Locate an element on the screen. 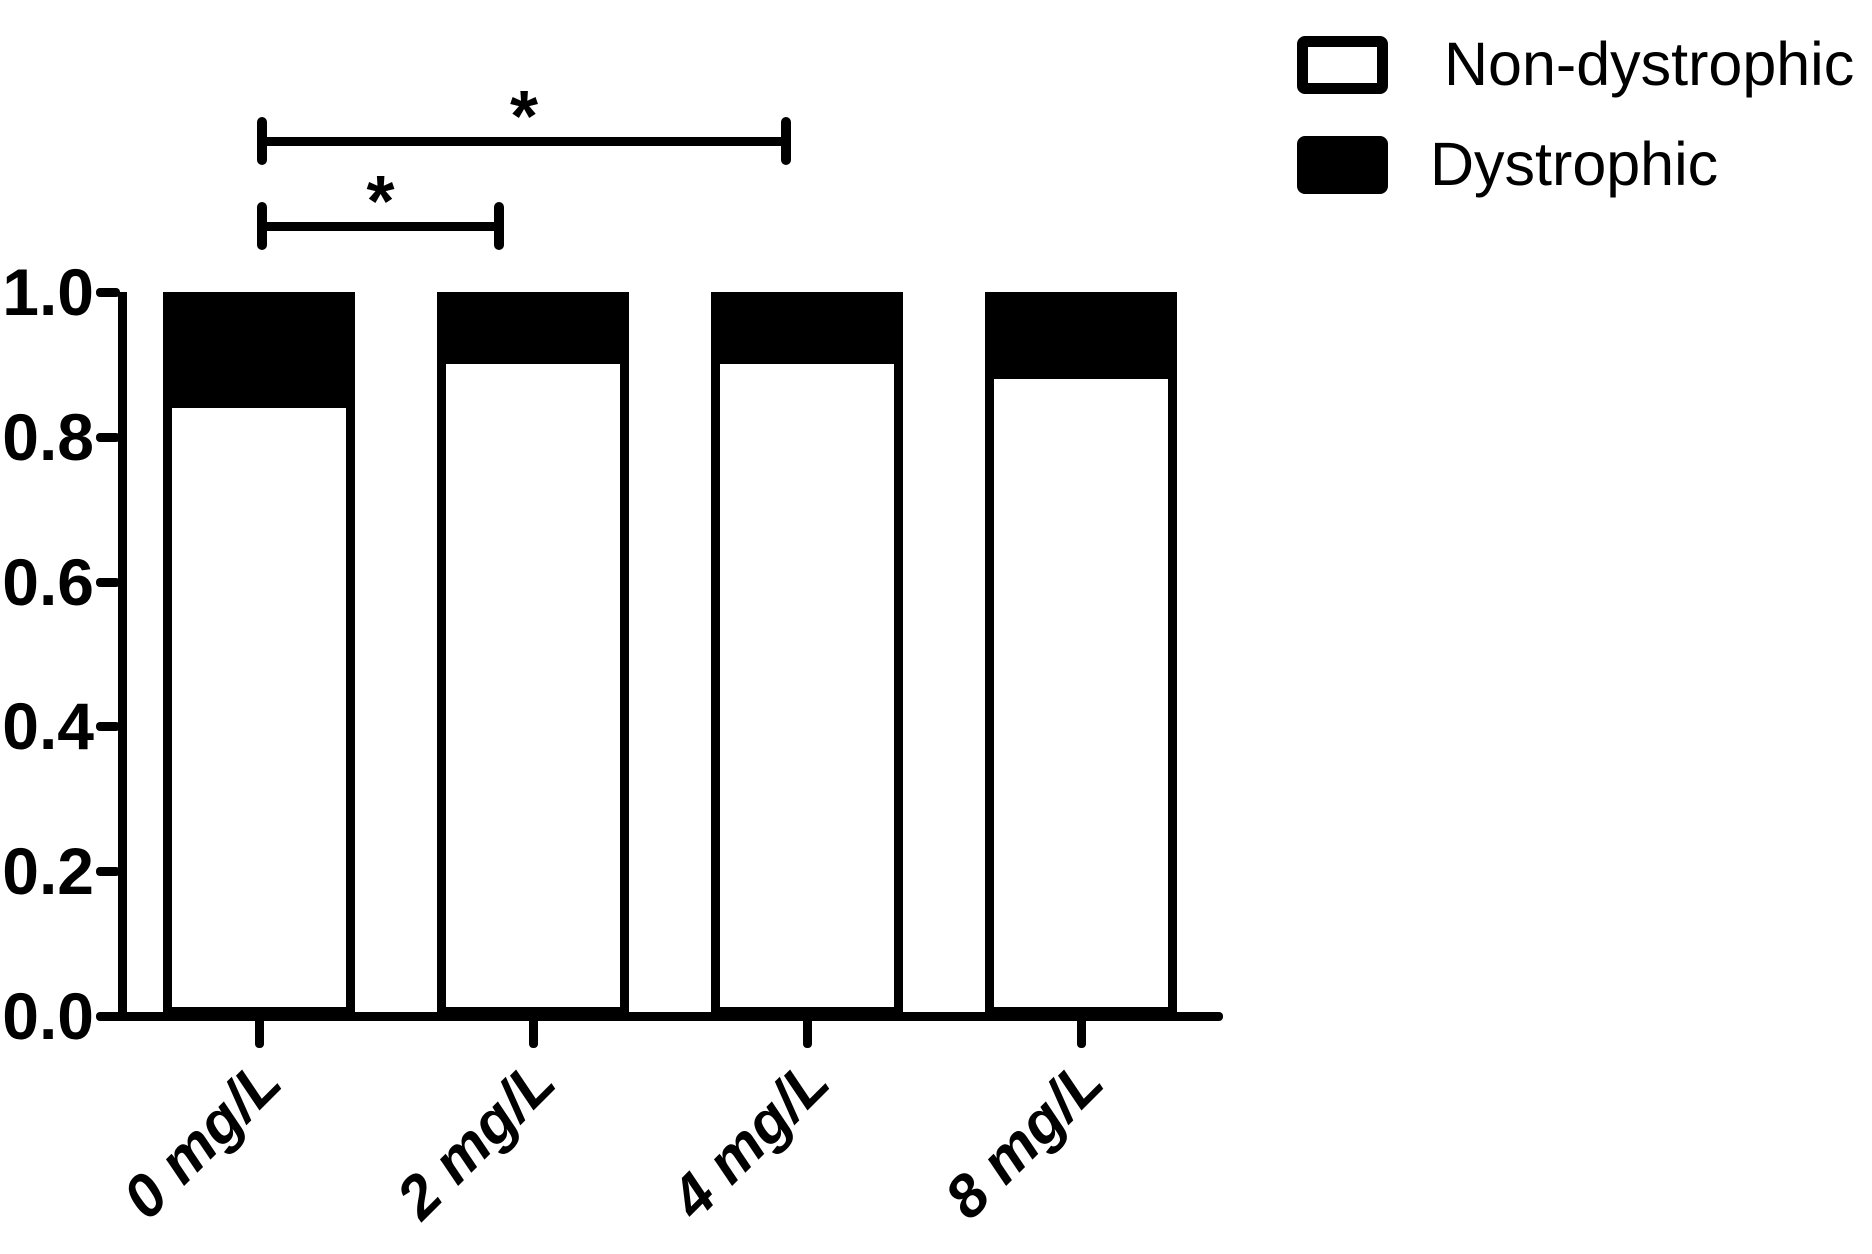 The height and width of the screenshot is (1254, 1872). x-tick-0-mg-l is located at coordinates (259, 1032).